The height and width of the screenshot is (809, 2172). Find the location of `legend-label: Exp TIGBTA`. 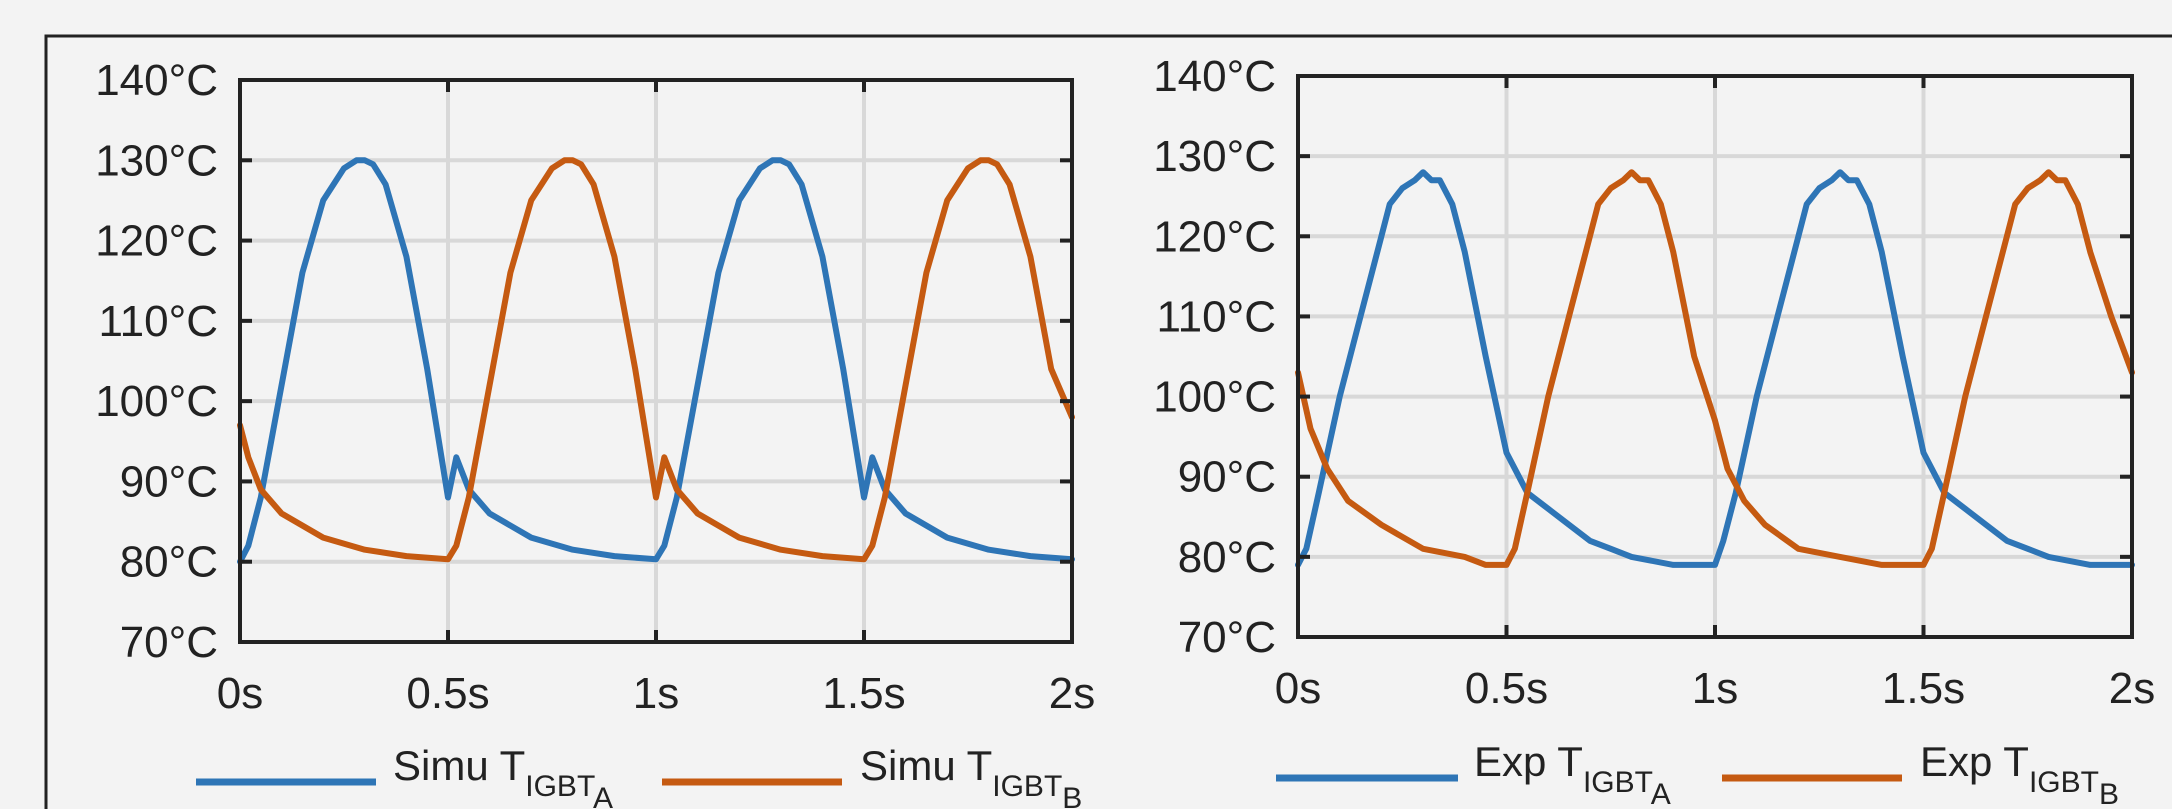

legend-label: Exp TIGBTA is located at coordinates (1572, 773).